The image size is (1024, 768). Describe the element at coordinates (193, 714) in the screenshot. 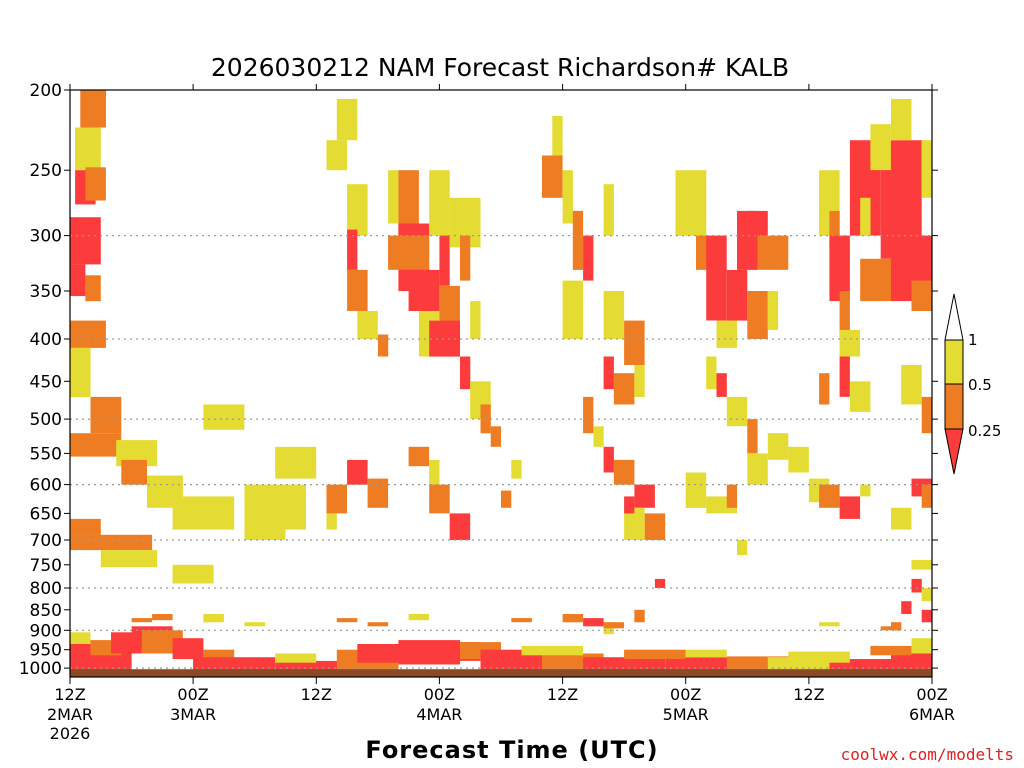

I see `x-tick-date: 3MAR` at that location.